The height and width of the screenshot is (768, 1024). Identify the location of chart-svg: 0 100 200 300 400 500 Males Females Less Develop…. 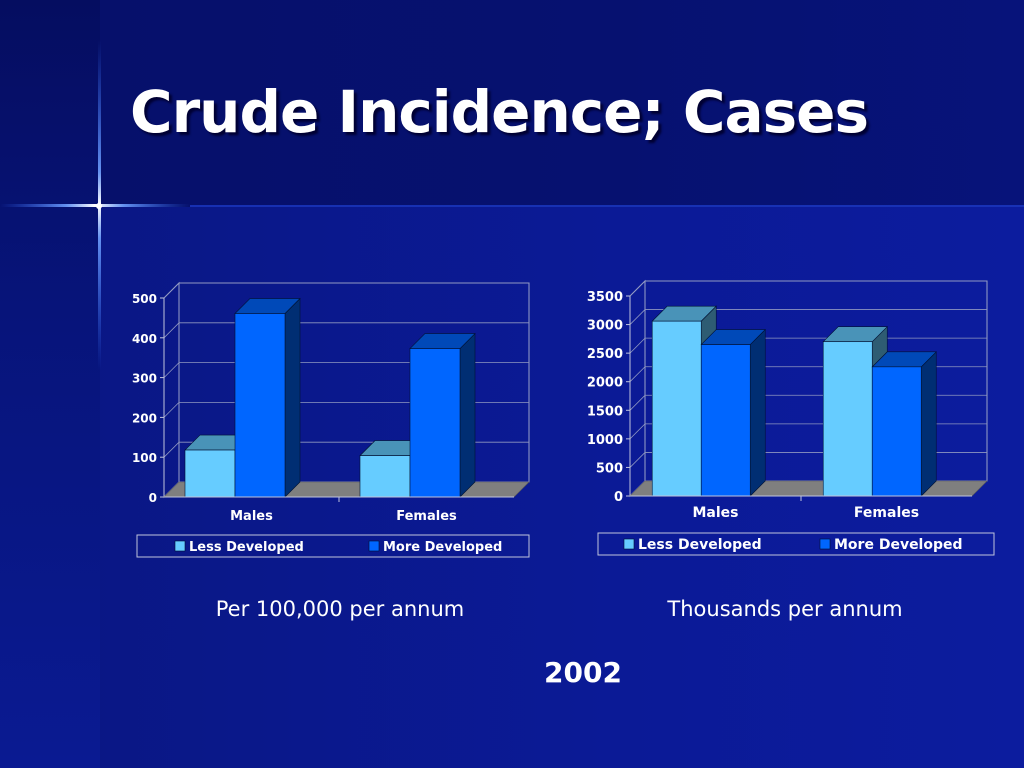
(331, 419).